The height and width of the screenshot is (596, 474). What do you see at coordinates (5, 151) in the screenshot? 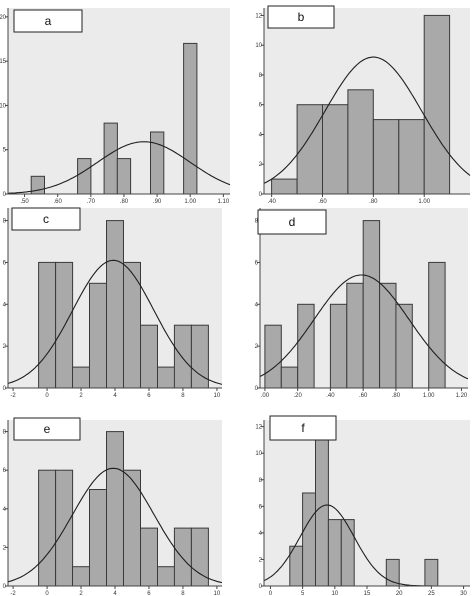
I see `y-tick-label: 5` at bounding box center [5, 151].